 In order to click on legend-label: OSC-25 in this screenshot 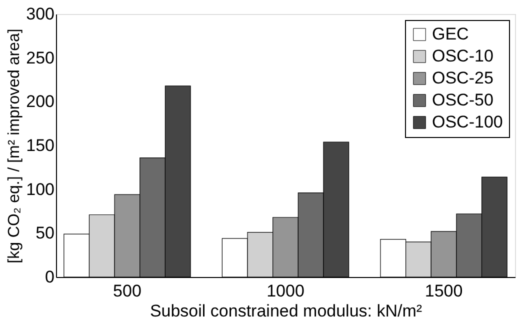, I will do `click(463, 78)`.